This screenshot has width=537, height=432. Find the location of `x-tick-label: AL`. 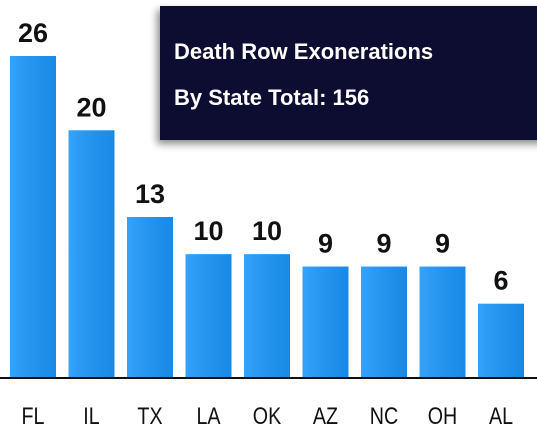

x-tick-label: AL is located at coordinates (501, 415).